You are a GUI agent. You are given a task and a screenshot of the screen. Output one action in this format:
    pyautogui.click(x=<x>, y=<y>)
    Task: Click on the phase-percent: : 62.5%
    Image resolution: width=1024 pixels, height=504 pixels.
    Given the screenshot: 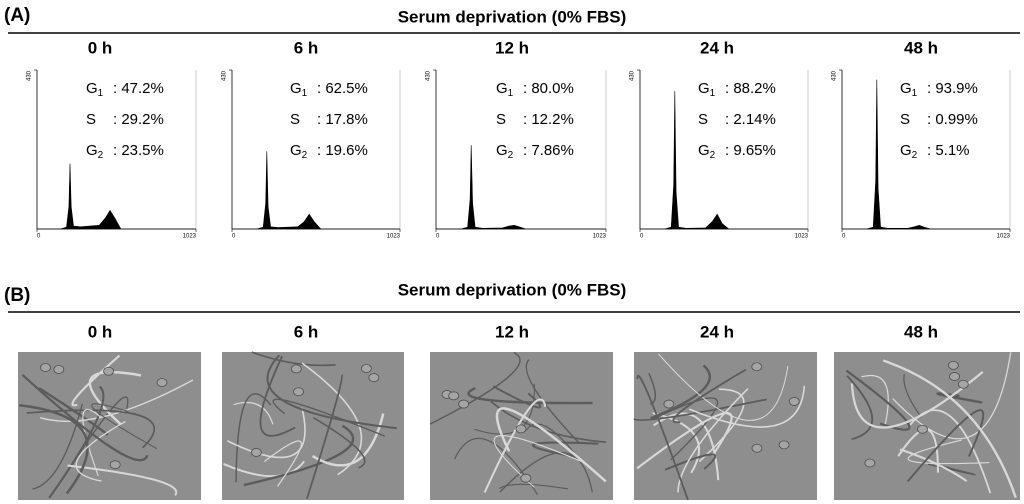 What is the action you would take?
    pyautogui.click(x=342, y=88)
    